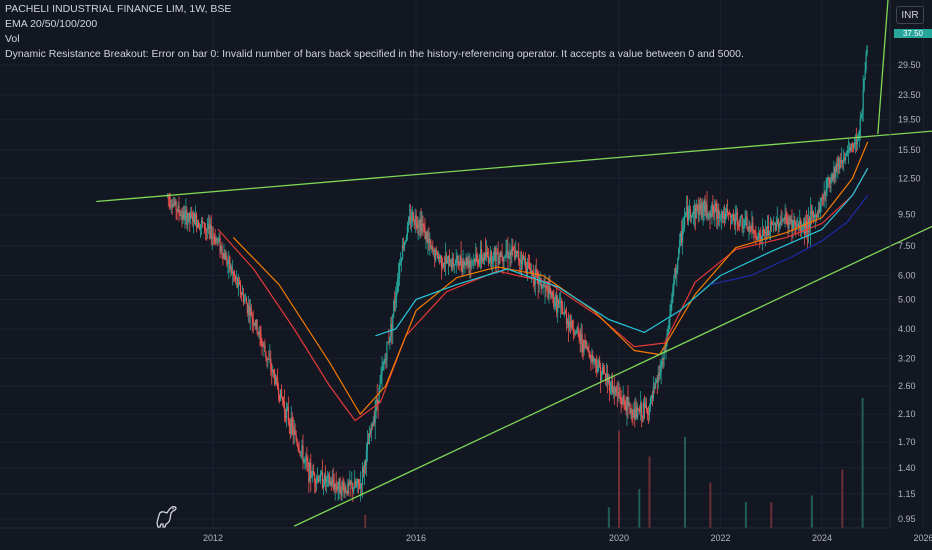 The width and height of the screenshot is (932, 550). Describe the element at coordinates (907, 246) in the screenshot. I see `y-tick-label: 7.50` at that location.